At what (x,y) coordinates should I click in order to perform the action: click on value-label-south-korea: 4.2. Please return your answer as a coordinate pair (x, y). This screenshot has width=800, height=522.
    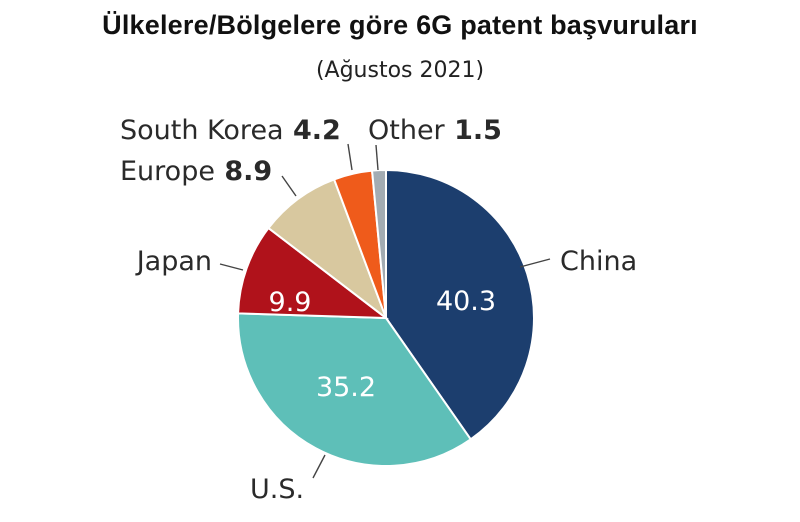
    Looking at the image, I should click on (312, 130).